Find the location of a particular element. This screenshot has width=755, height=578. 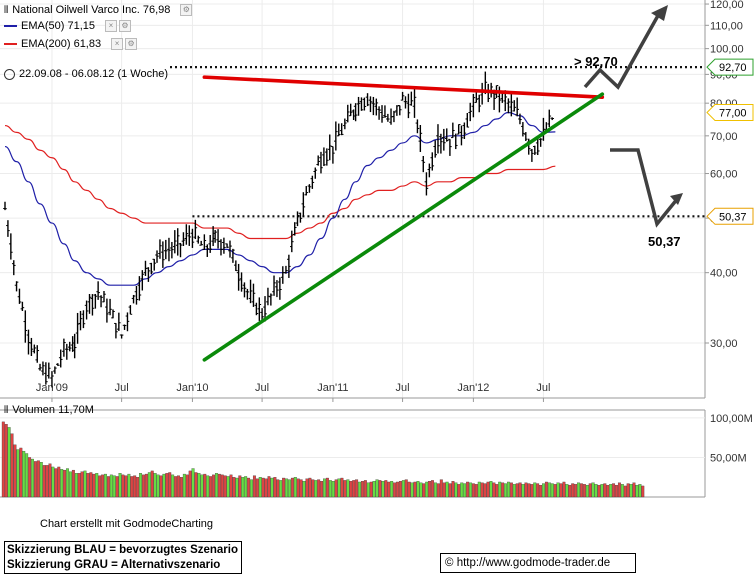

breakdown-label: 50,37 is located at coordinates (664, 241).